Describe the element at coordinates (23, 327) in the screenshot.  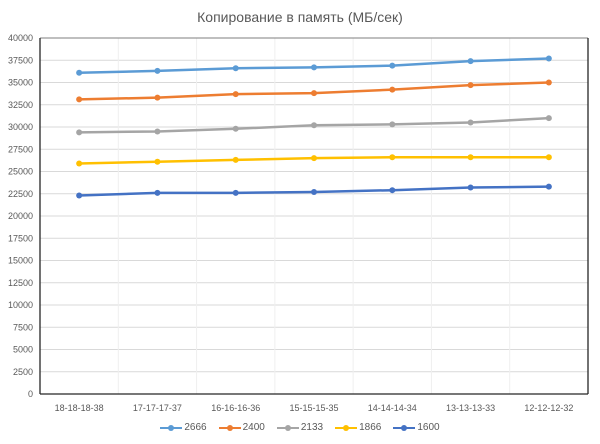
I see `y-tick-label: 7500` at that location.